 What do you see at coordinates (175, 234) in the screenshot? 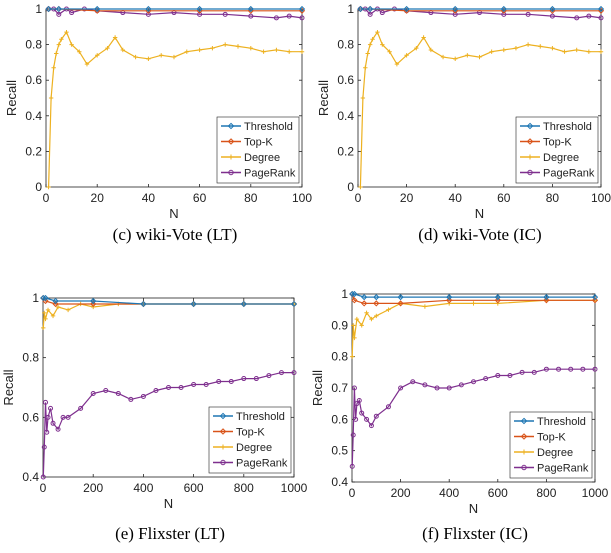
I see `chart-caption: (c) wiki-Vote (LT)` at bounding box center [175, 234].